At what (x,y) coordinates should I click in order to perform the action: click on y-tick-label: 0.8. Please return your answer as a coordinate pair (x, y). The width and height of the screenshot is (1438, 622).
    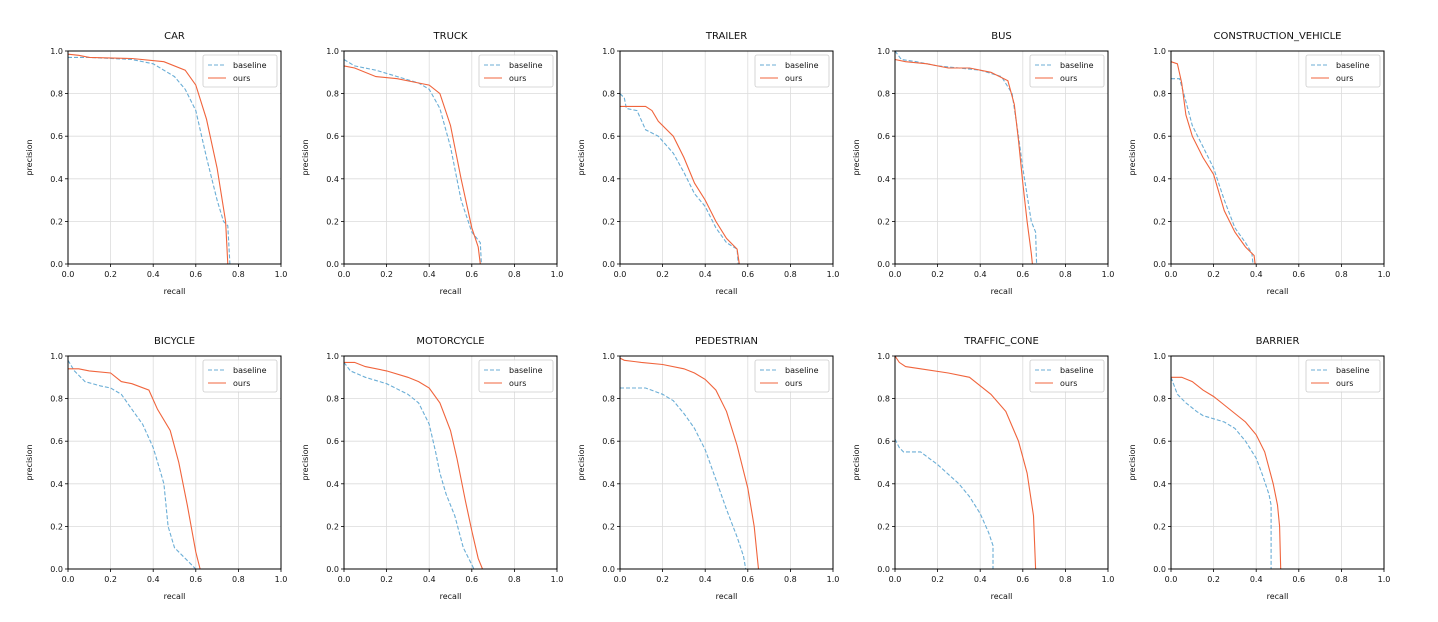
    Looking at the image, I should click on (1159, 94).